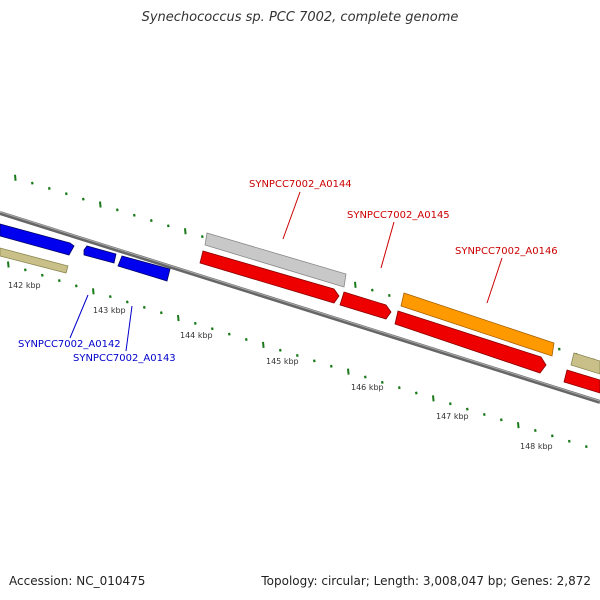 The height and width of the screenshot is (600, 600). I want to click on feature-gray-a0144, so click(275, 260).